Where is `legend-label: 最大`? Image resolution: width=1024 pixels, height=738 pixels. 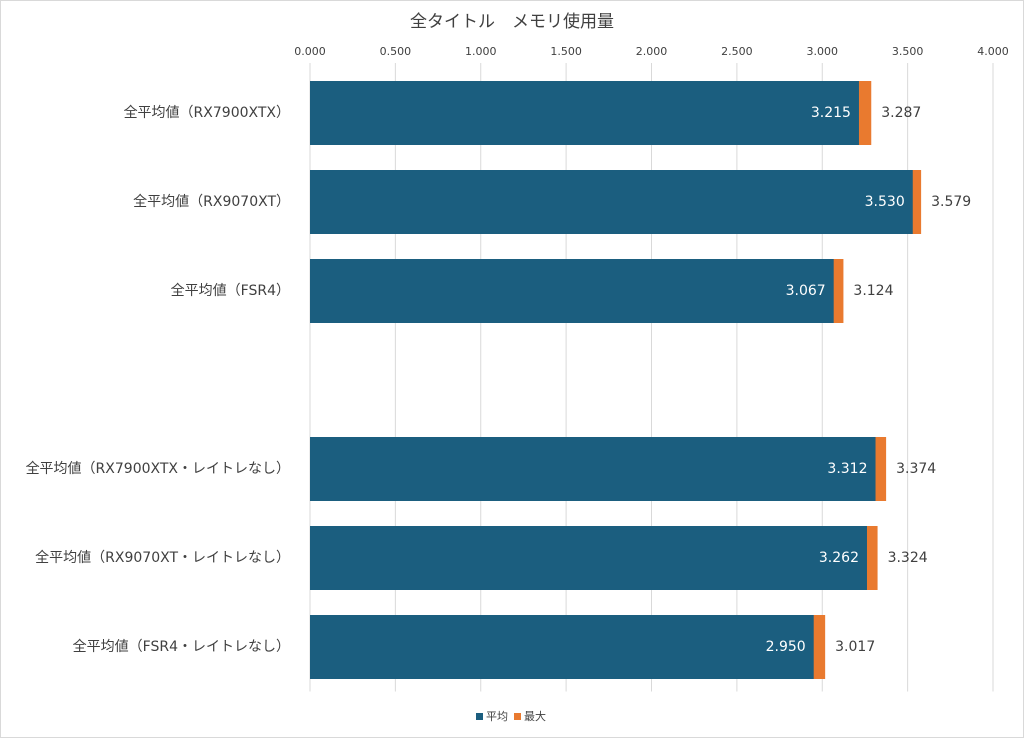
legend-label: 最大 is located at coordinates (535, 716).